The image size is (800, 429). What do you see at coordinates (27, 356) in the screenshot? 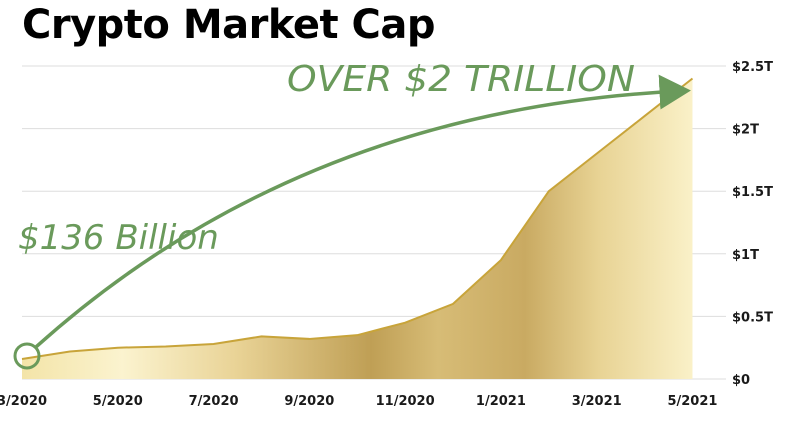
I see `start-marker-circle` at bounding box center [27, 356].